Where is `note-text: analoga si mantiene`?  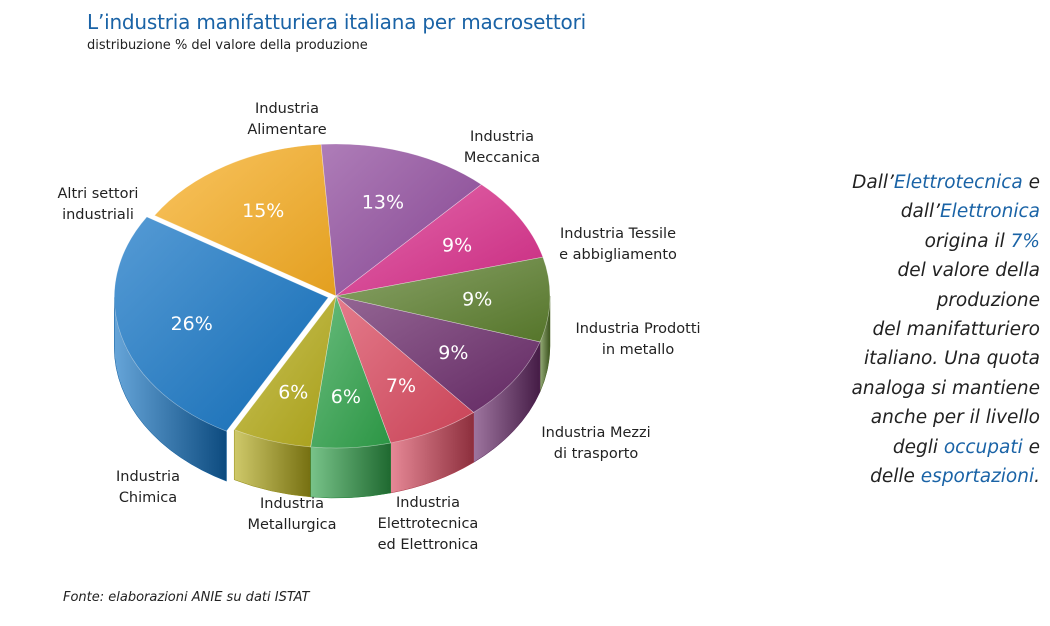 note-text: analoga si mantiene is located at coordinates (945, 388).